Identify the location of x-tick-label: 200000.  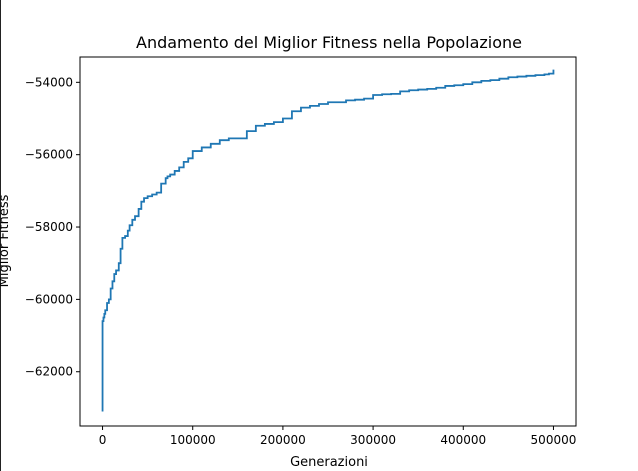
(283, 440).